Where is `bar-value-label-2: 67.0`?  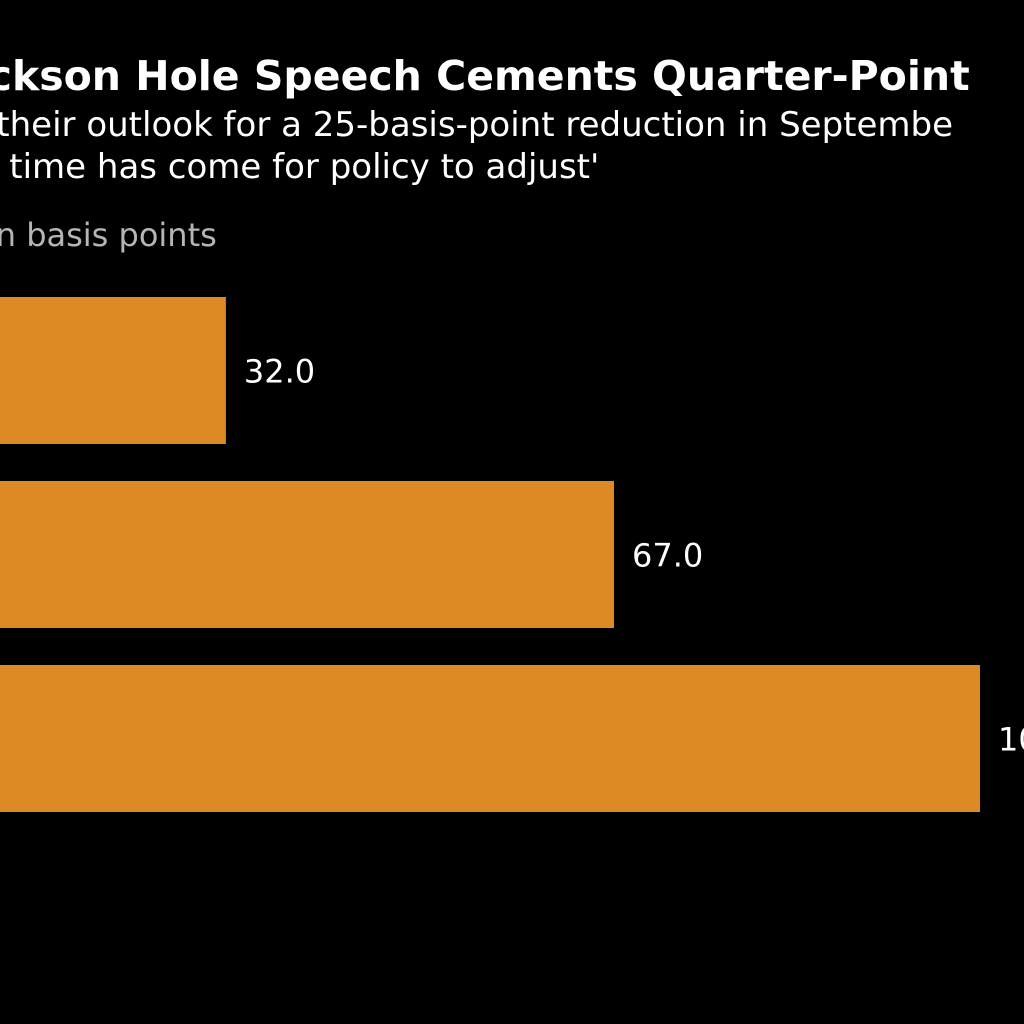
bar-value-label-2: 67.0 is located at coordinates (667, 556).